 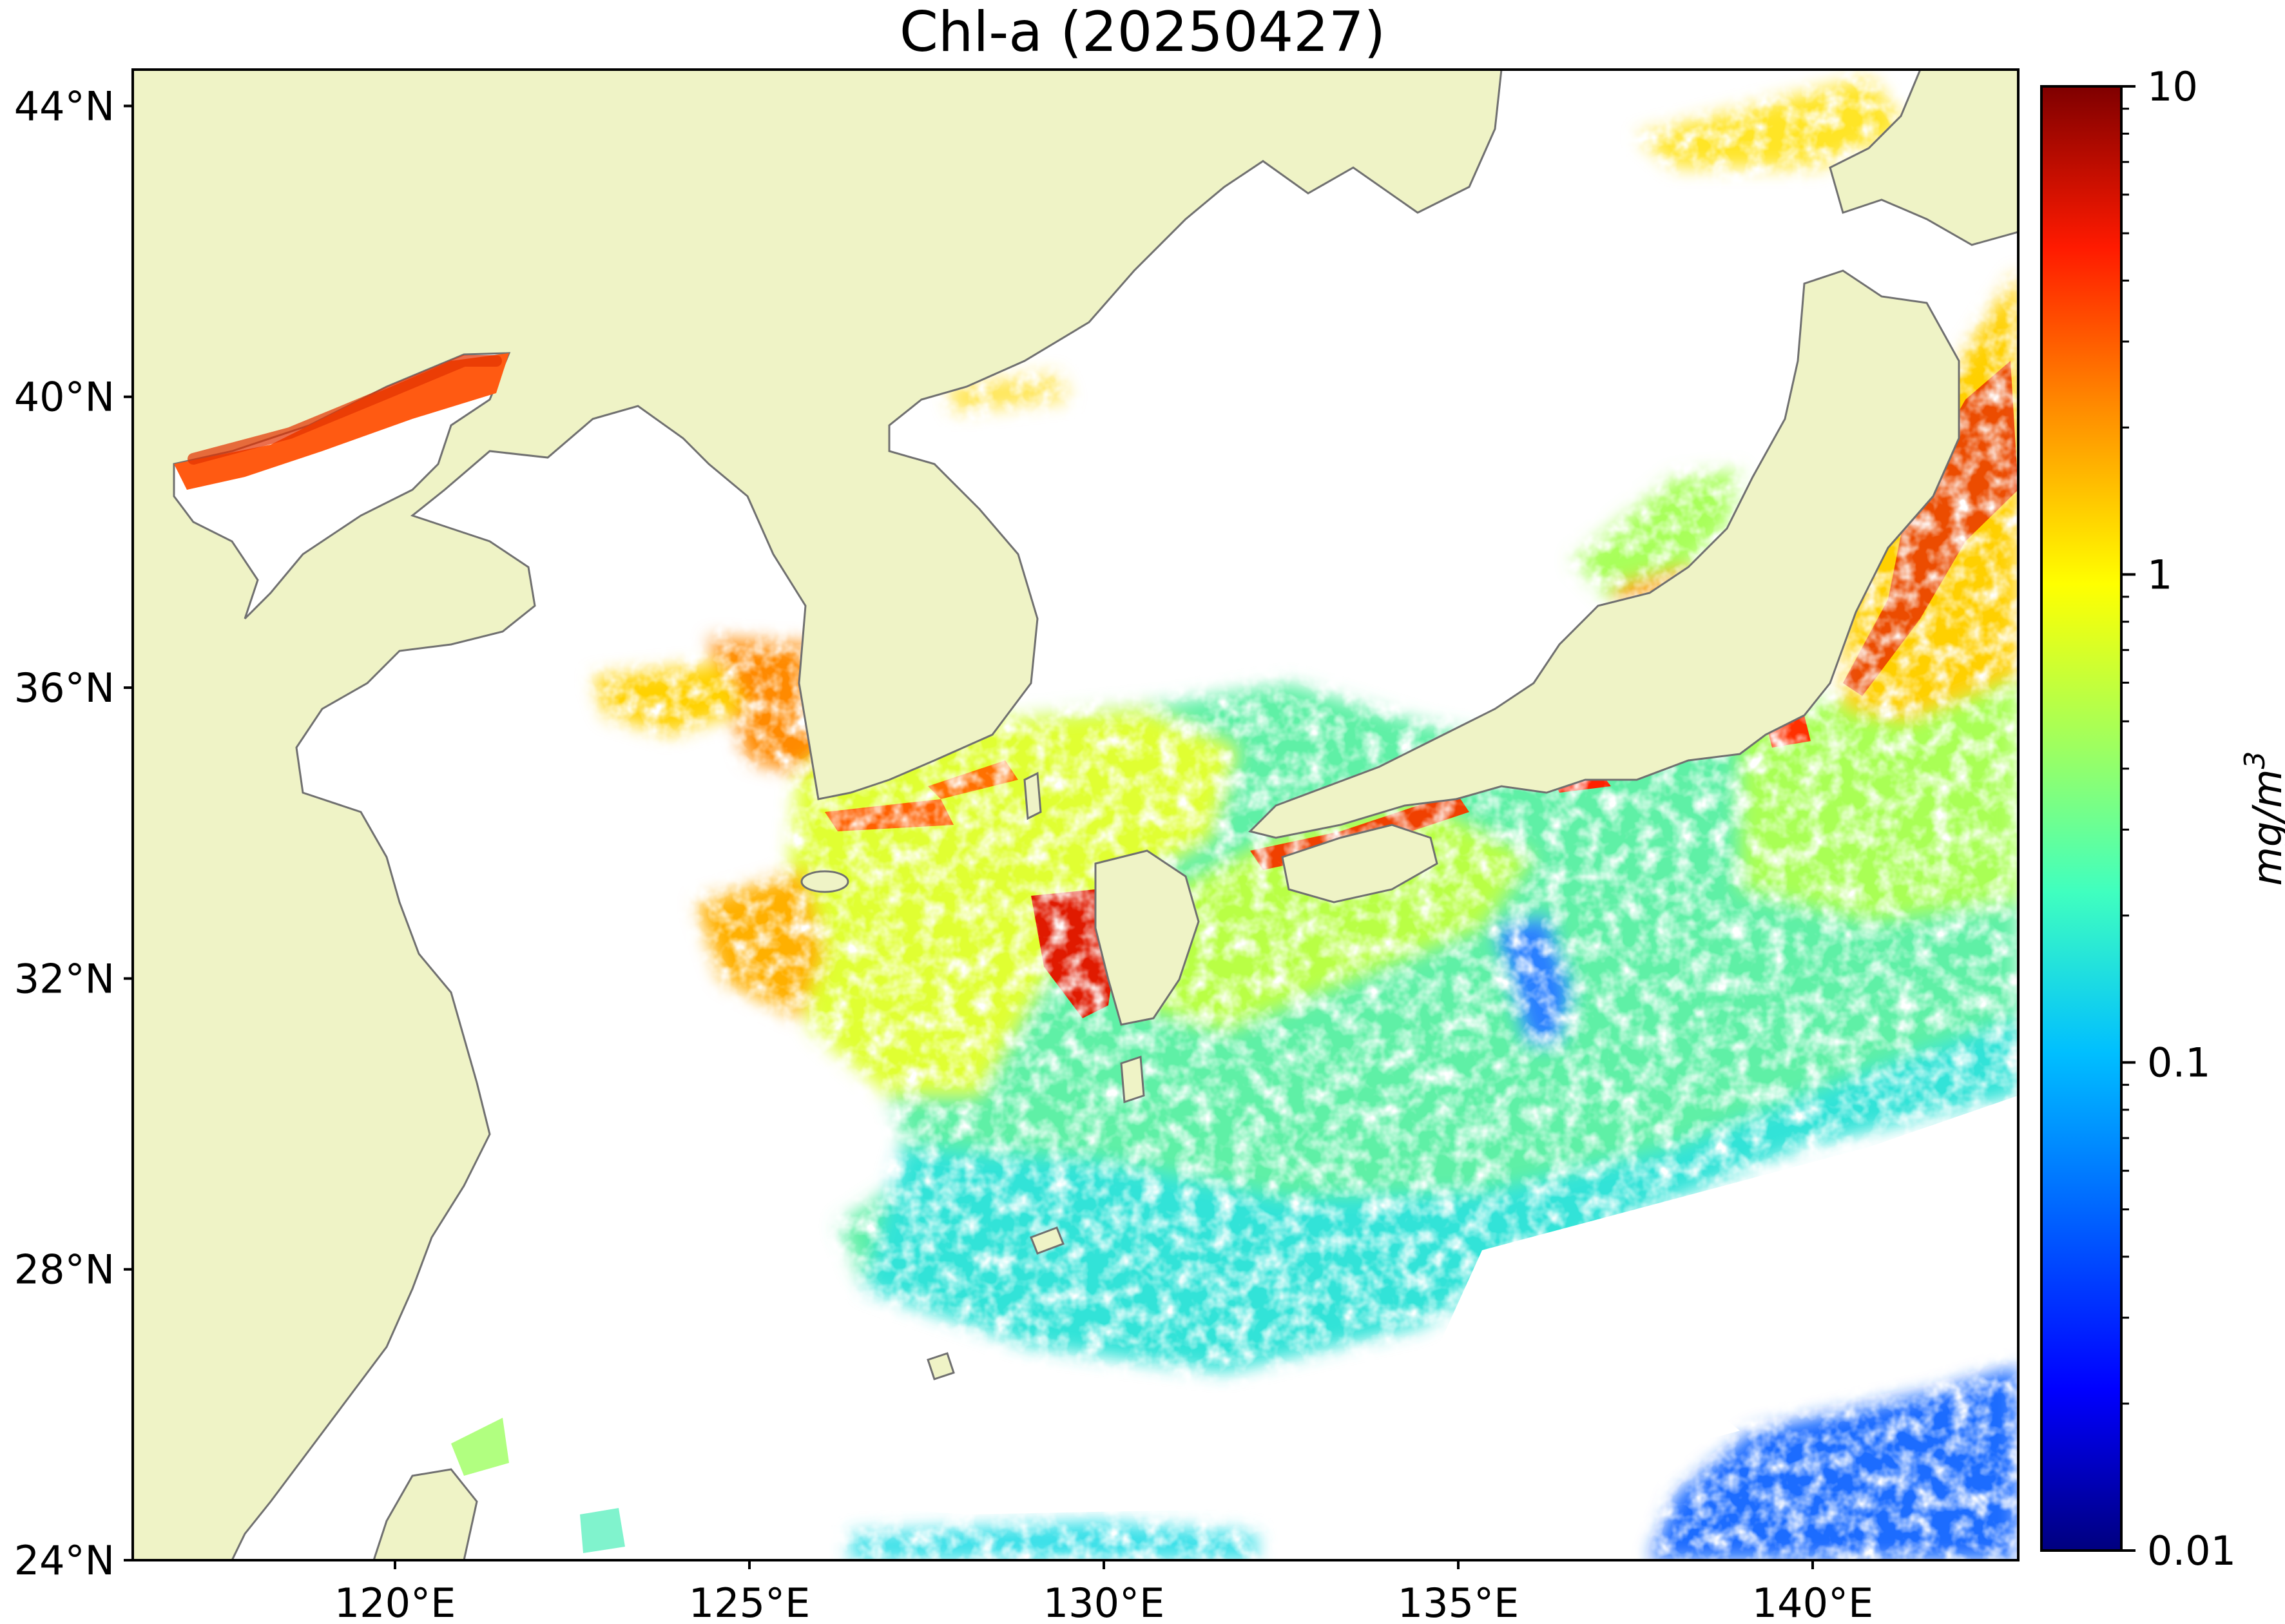 I want to click on lat-tick-label: 44°N, so click(x=64, y=106).